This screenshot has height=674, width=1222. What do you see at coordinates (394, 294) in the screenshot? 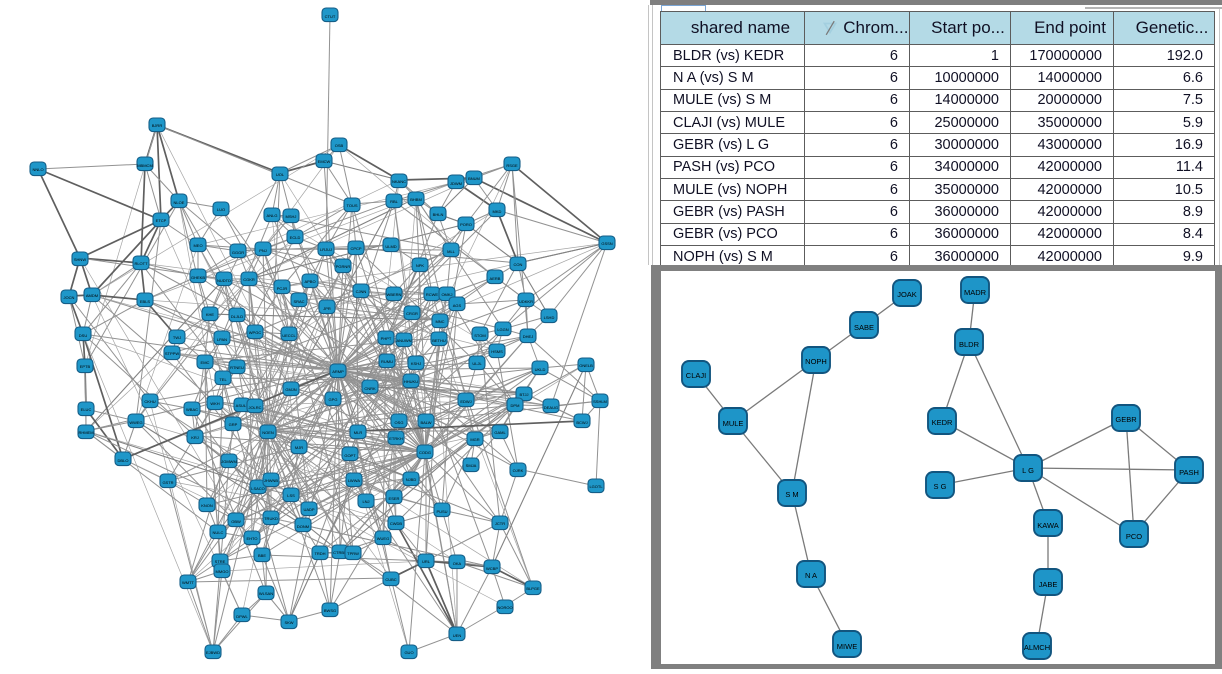
I see `svg-text: WBERN` at bounding box center [394, 294].